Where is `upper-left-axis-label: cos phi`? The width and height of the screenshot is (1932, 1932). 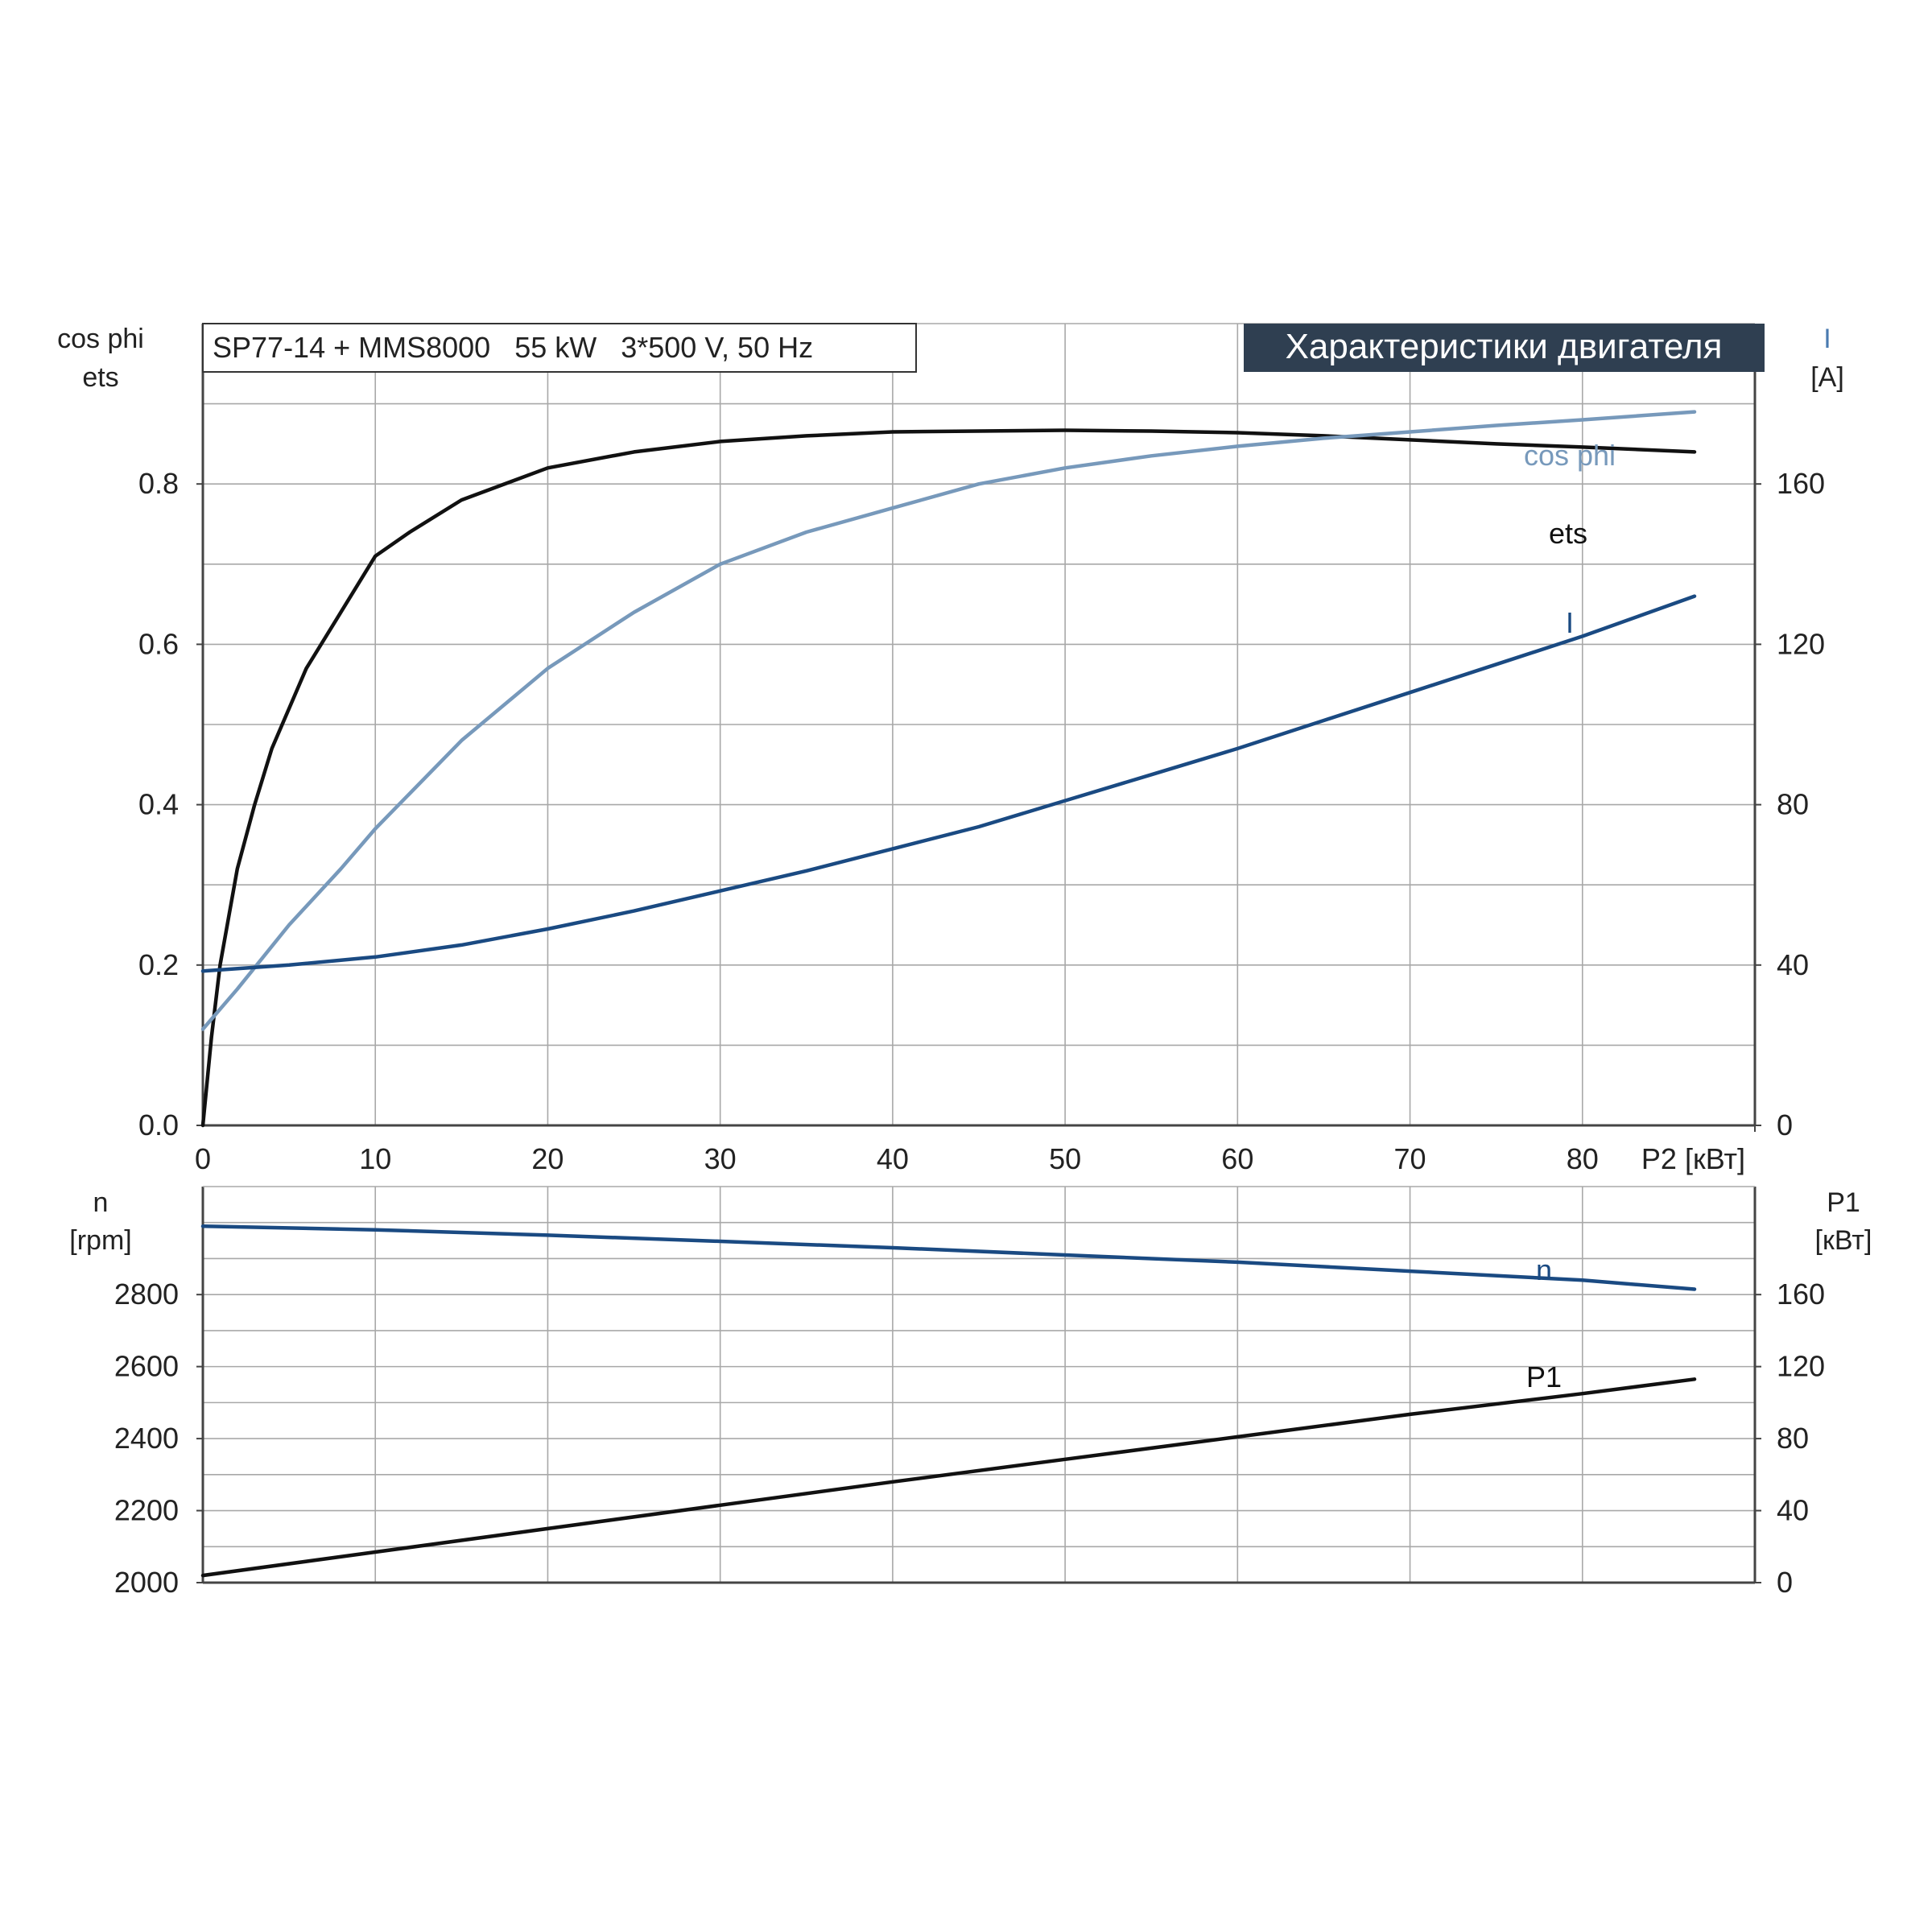 upper-left-axis-label: cos phi is located at coordinates (100, 339).